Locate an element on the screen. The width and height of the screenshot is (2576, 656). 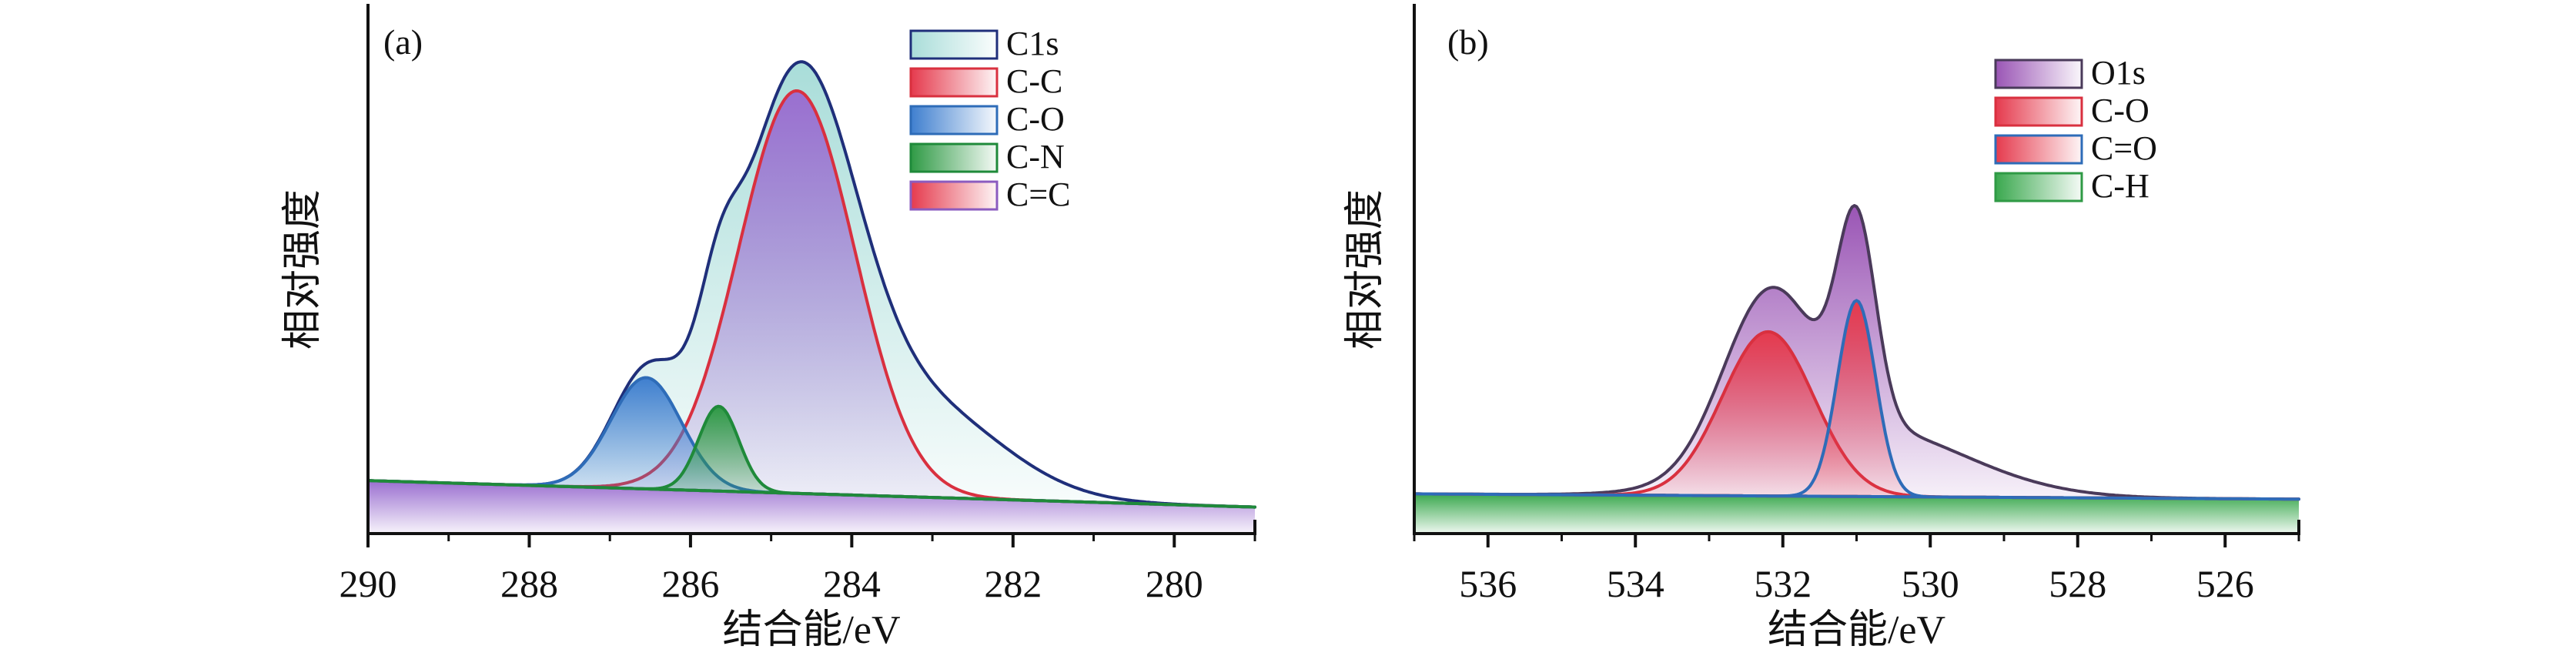
legend-label-c-c: C-C is located at coordinates (1034, 81).